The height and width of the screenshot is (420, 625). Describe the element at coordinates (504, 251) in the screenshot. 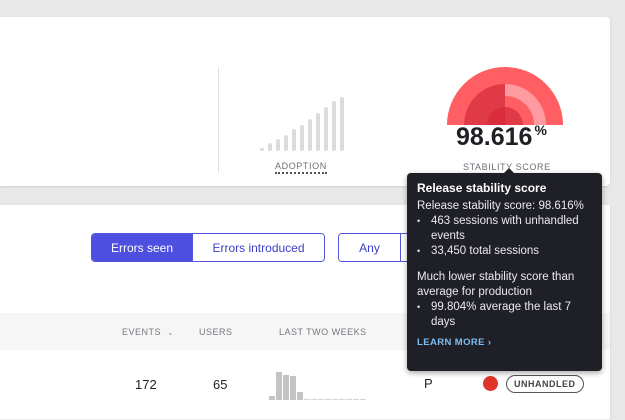

I see `list-item: 33,450 total sessions` at that location.